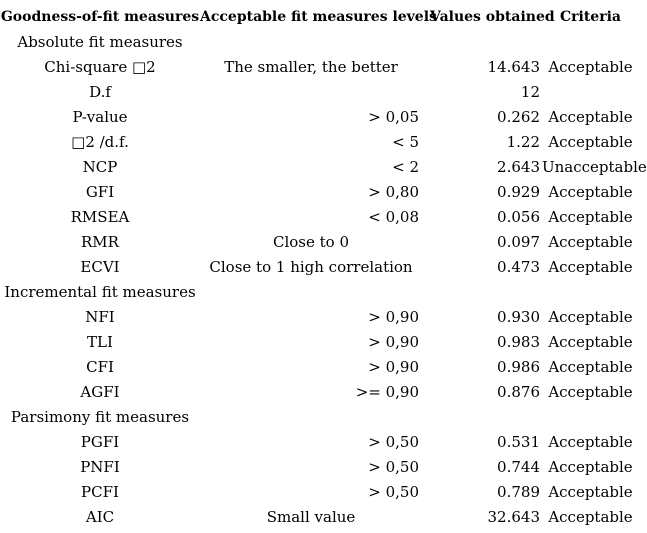 The image size is (647, 533). Describe the element at coordinates (590, 17) in the screenshot. I see `col-header-criteria: Criteria` at that location.